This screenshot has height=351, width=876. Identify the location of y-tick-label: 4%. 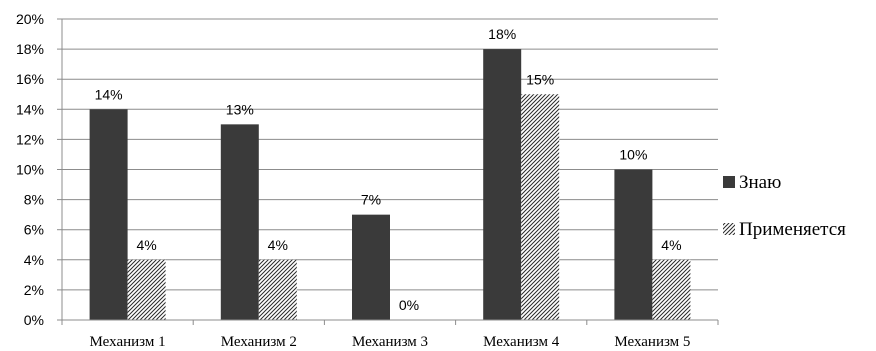
(34, 260).